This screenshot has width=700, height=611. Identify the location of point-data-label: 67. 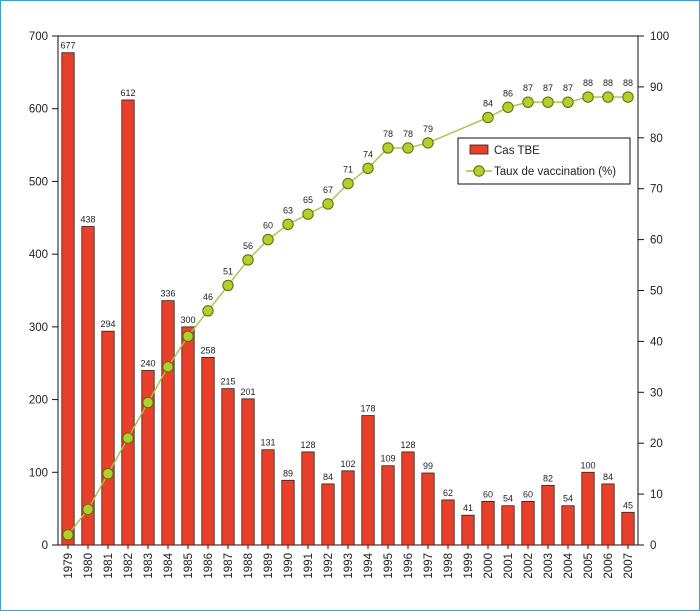
(328, 190).